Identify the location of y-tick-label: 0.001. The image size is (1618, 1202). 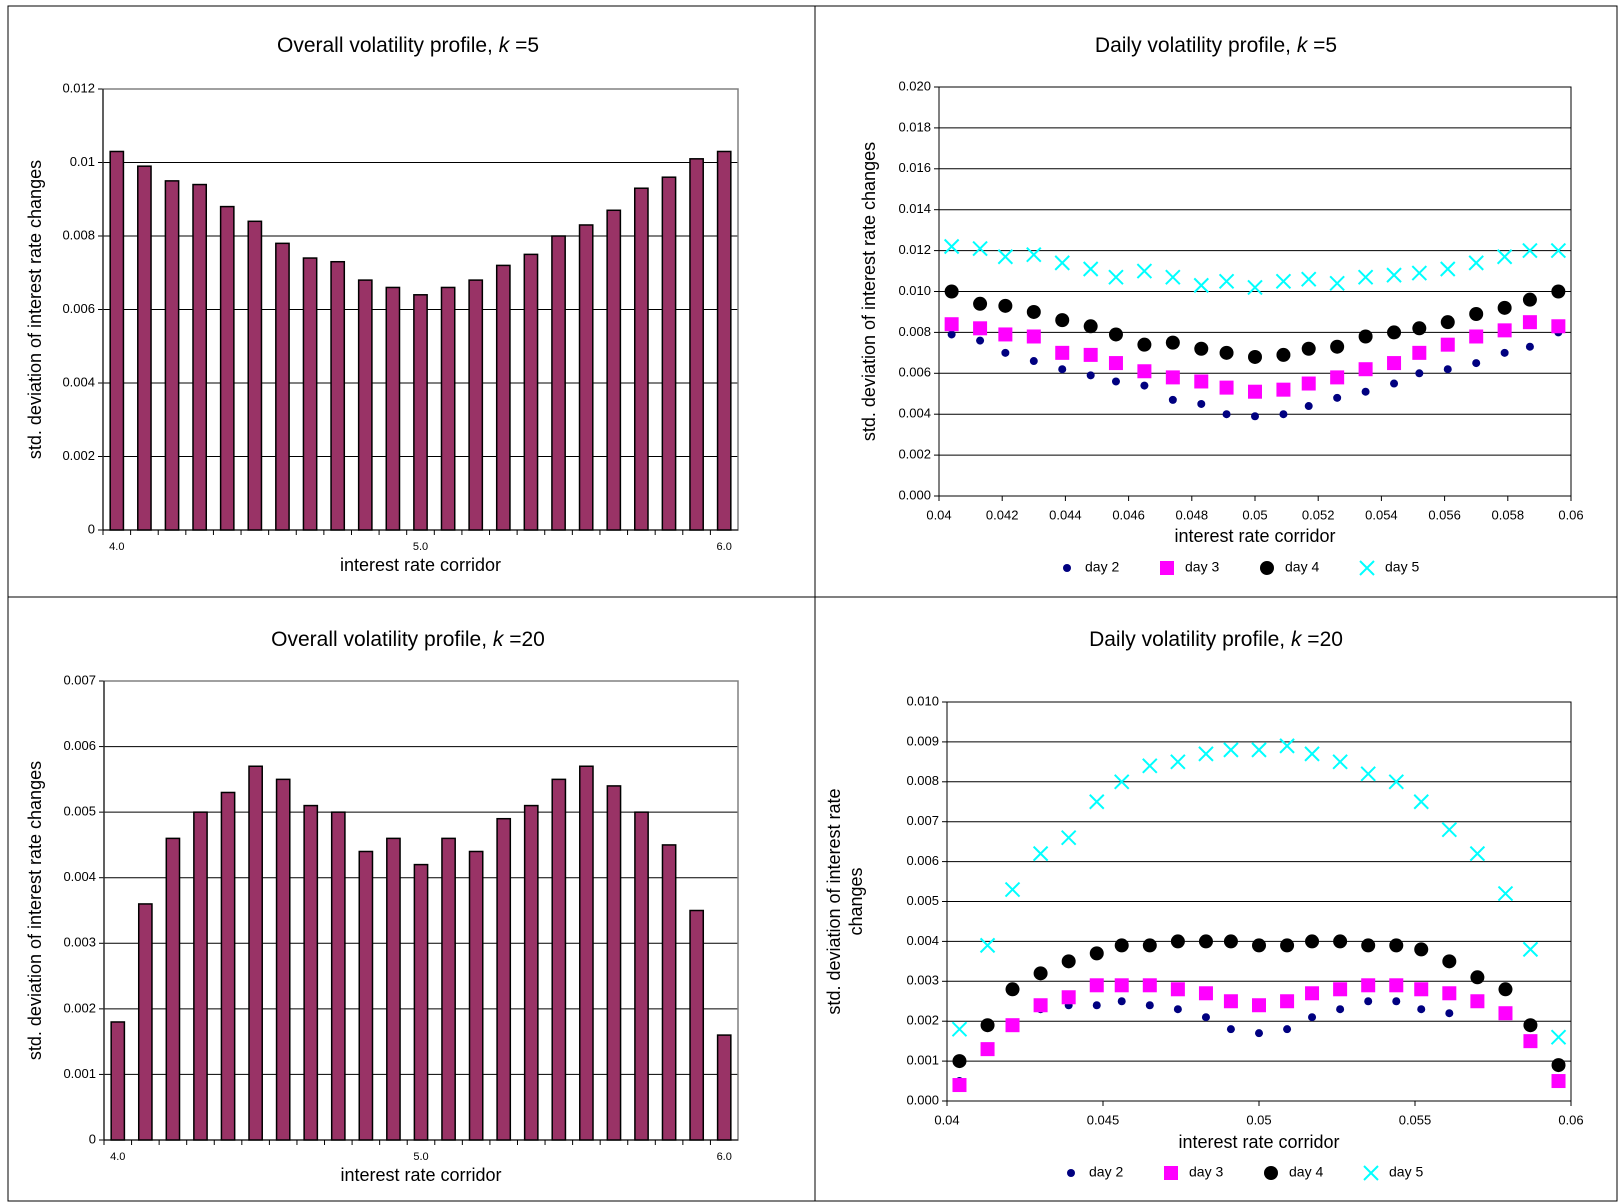
(922, 1060).